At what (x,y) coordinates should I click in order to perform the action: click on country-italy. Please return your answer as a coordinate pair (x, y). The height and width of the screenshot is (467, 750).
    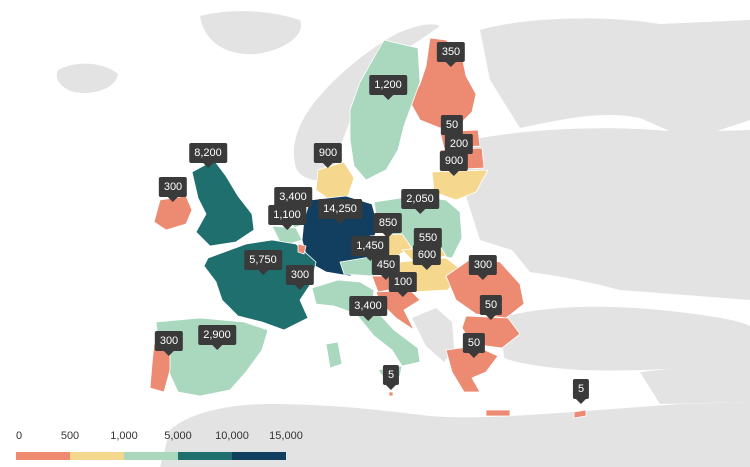
    Looking at the image, I should click on (366, 323).